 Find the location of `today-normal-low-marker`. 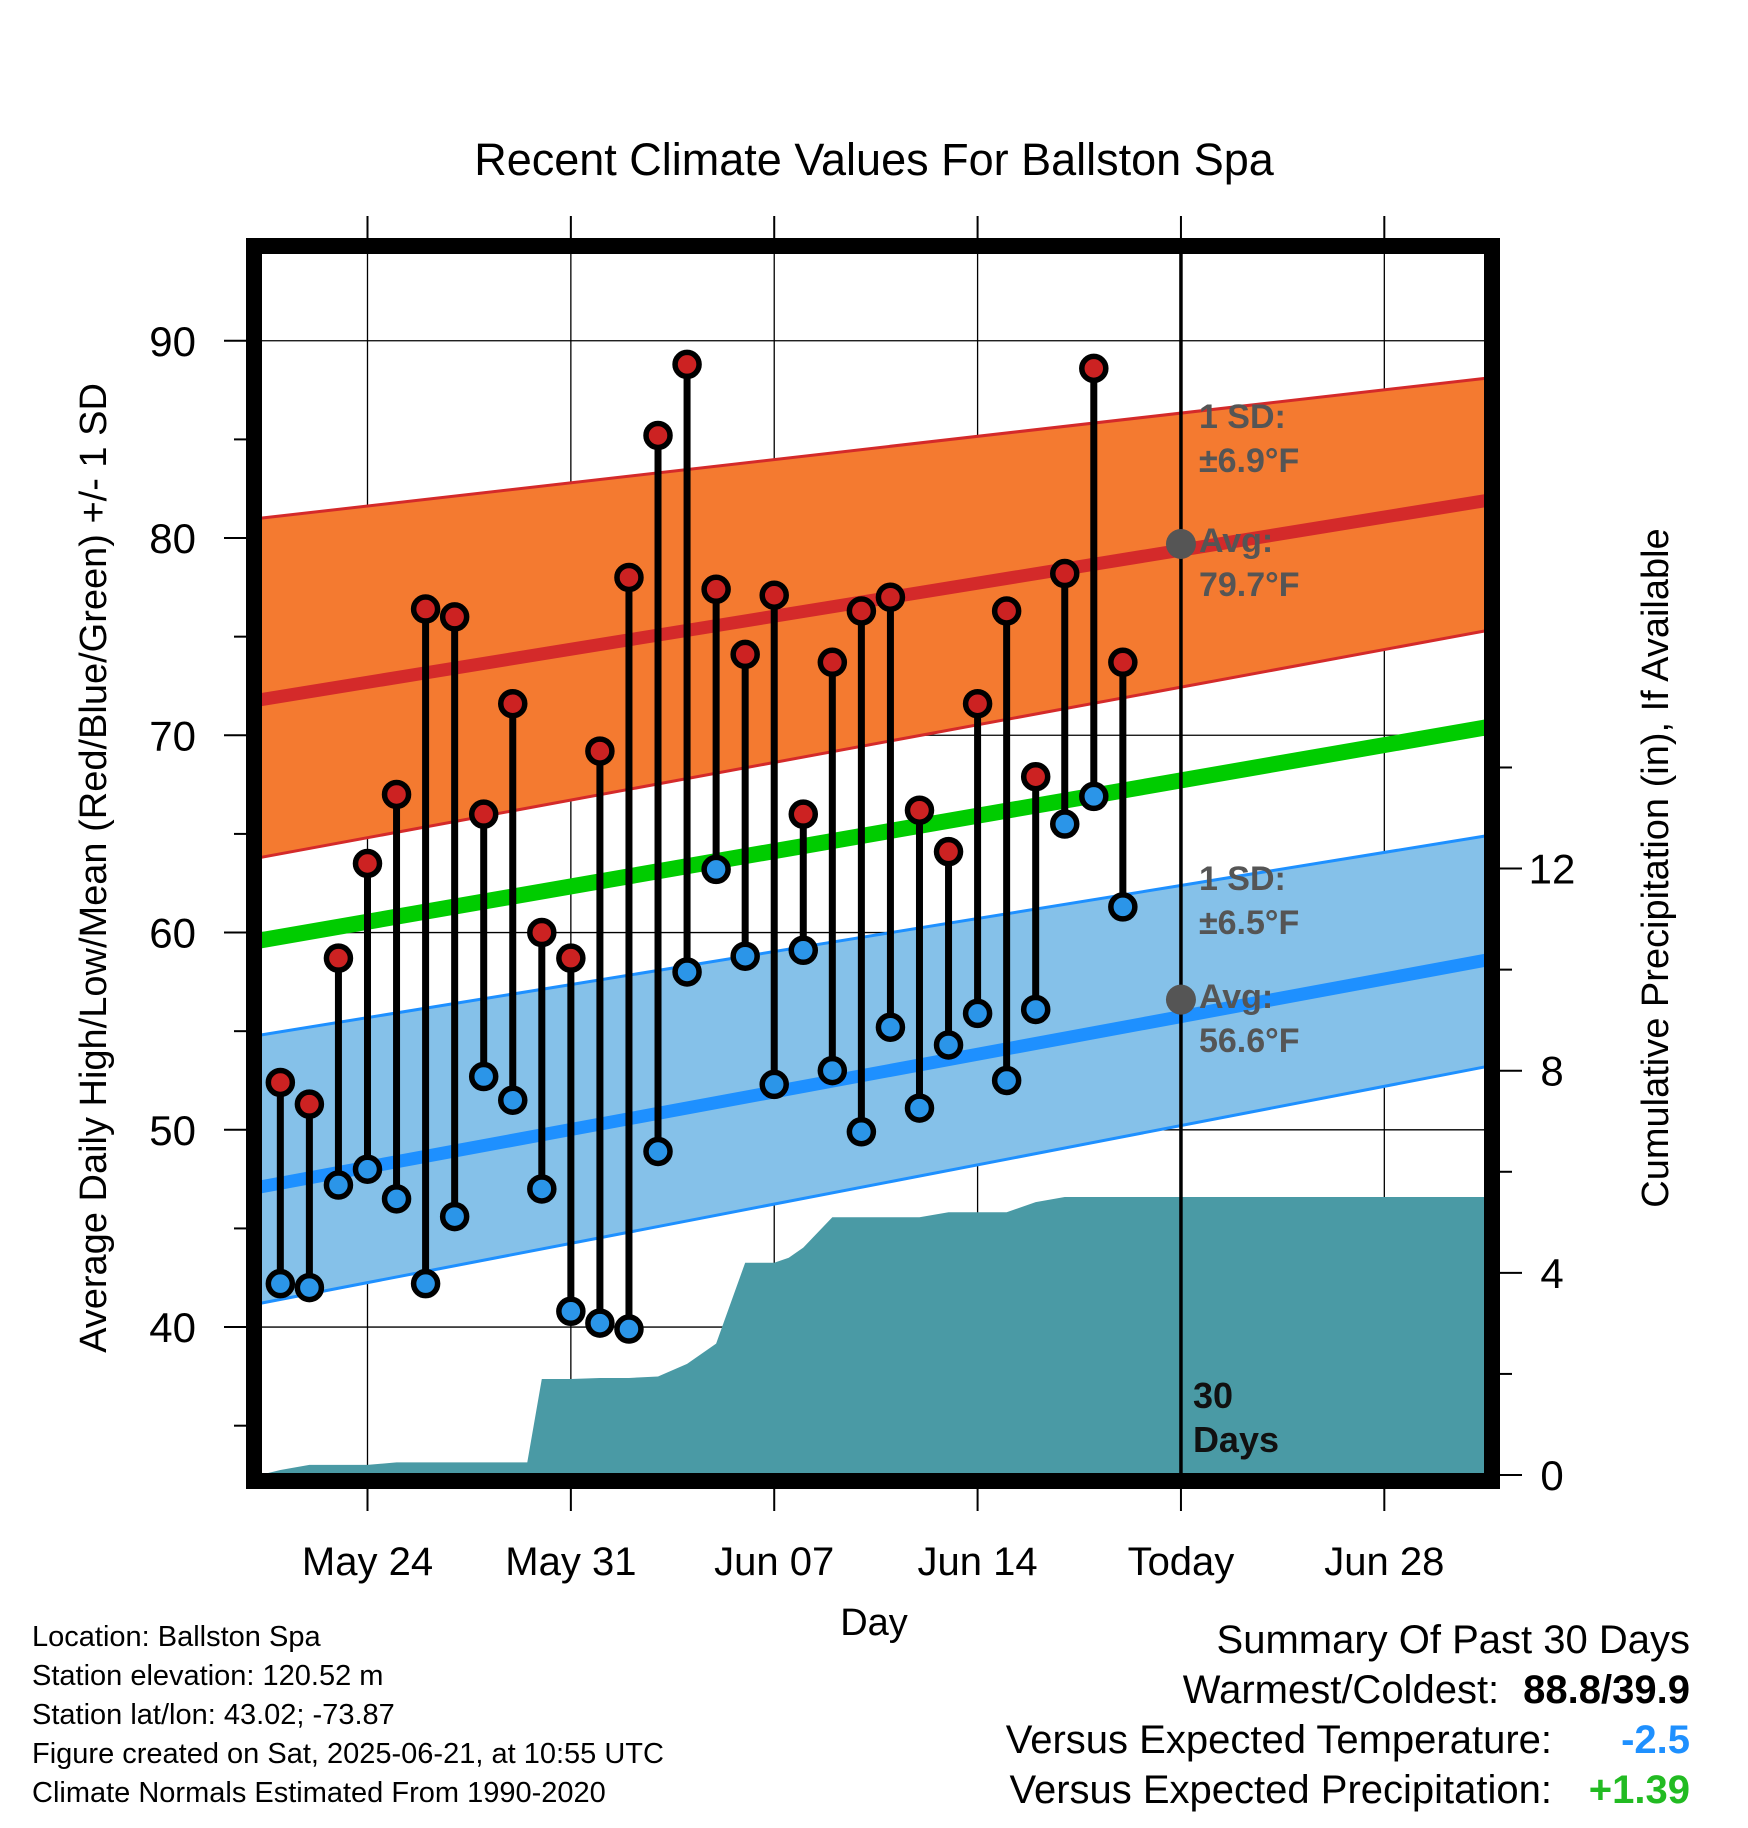

today-normal-low-marker is located at coordinates (1180, 999).